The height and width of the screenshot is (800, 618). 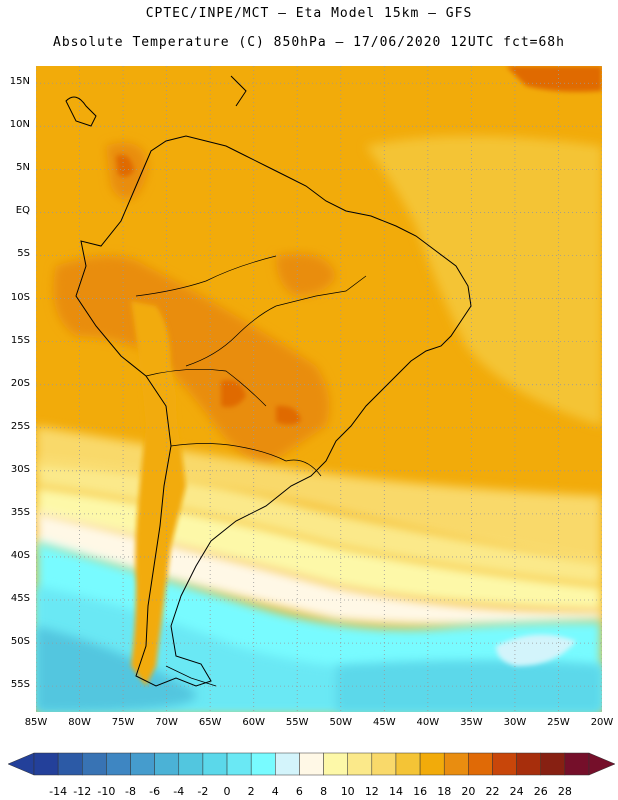 I want to click on longitude-label: 25W, so click(x=558, y=722).